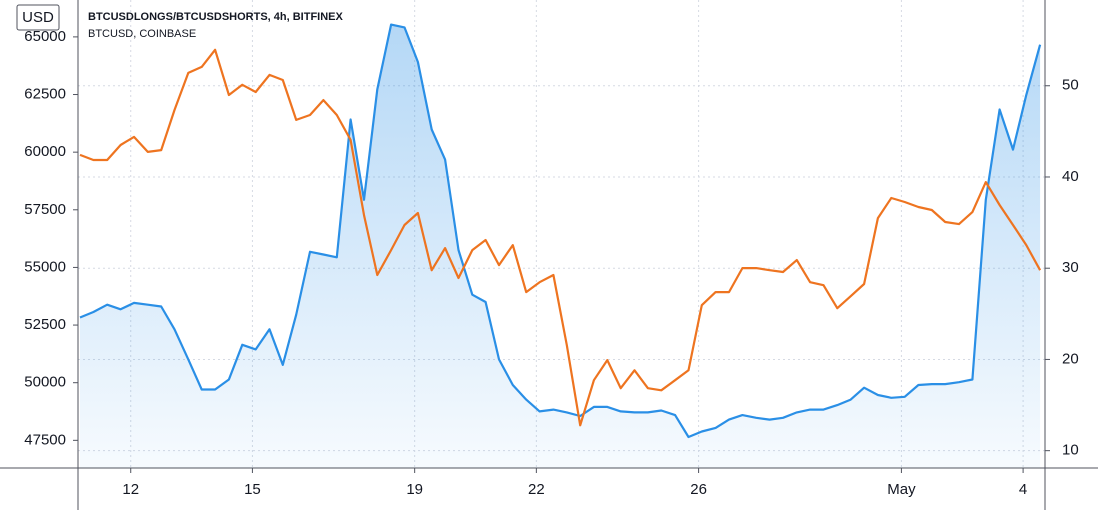 The width and height of the screenshot is (1098, 510). Describe the element at coordinates (142, 34) in the screenshot. I see `legend-entry: BTCUSD, COINBASE` at that location.